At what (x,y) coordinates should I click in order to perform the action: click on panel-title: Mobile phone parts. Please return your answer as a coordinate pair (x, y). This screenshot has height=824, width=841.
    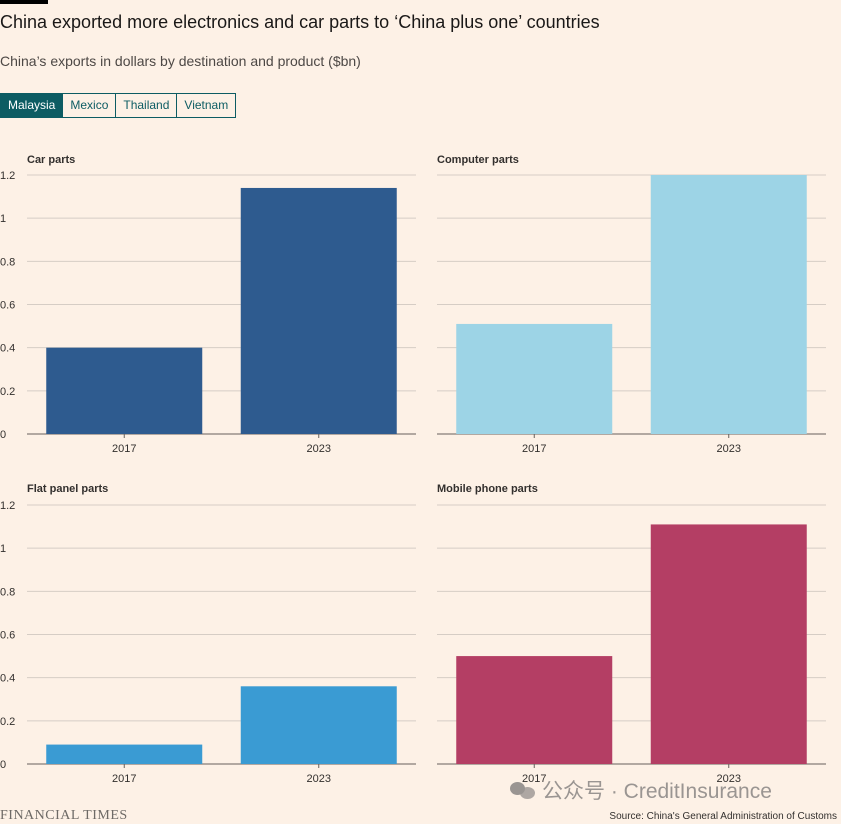
    Looking at the image, I should click on (487, 489).